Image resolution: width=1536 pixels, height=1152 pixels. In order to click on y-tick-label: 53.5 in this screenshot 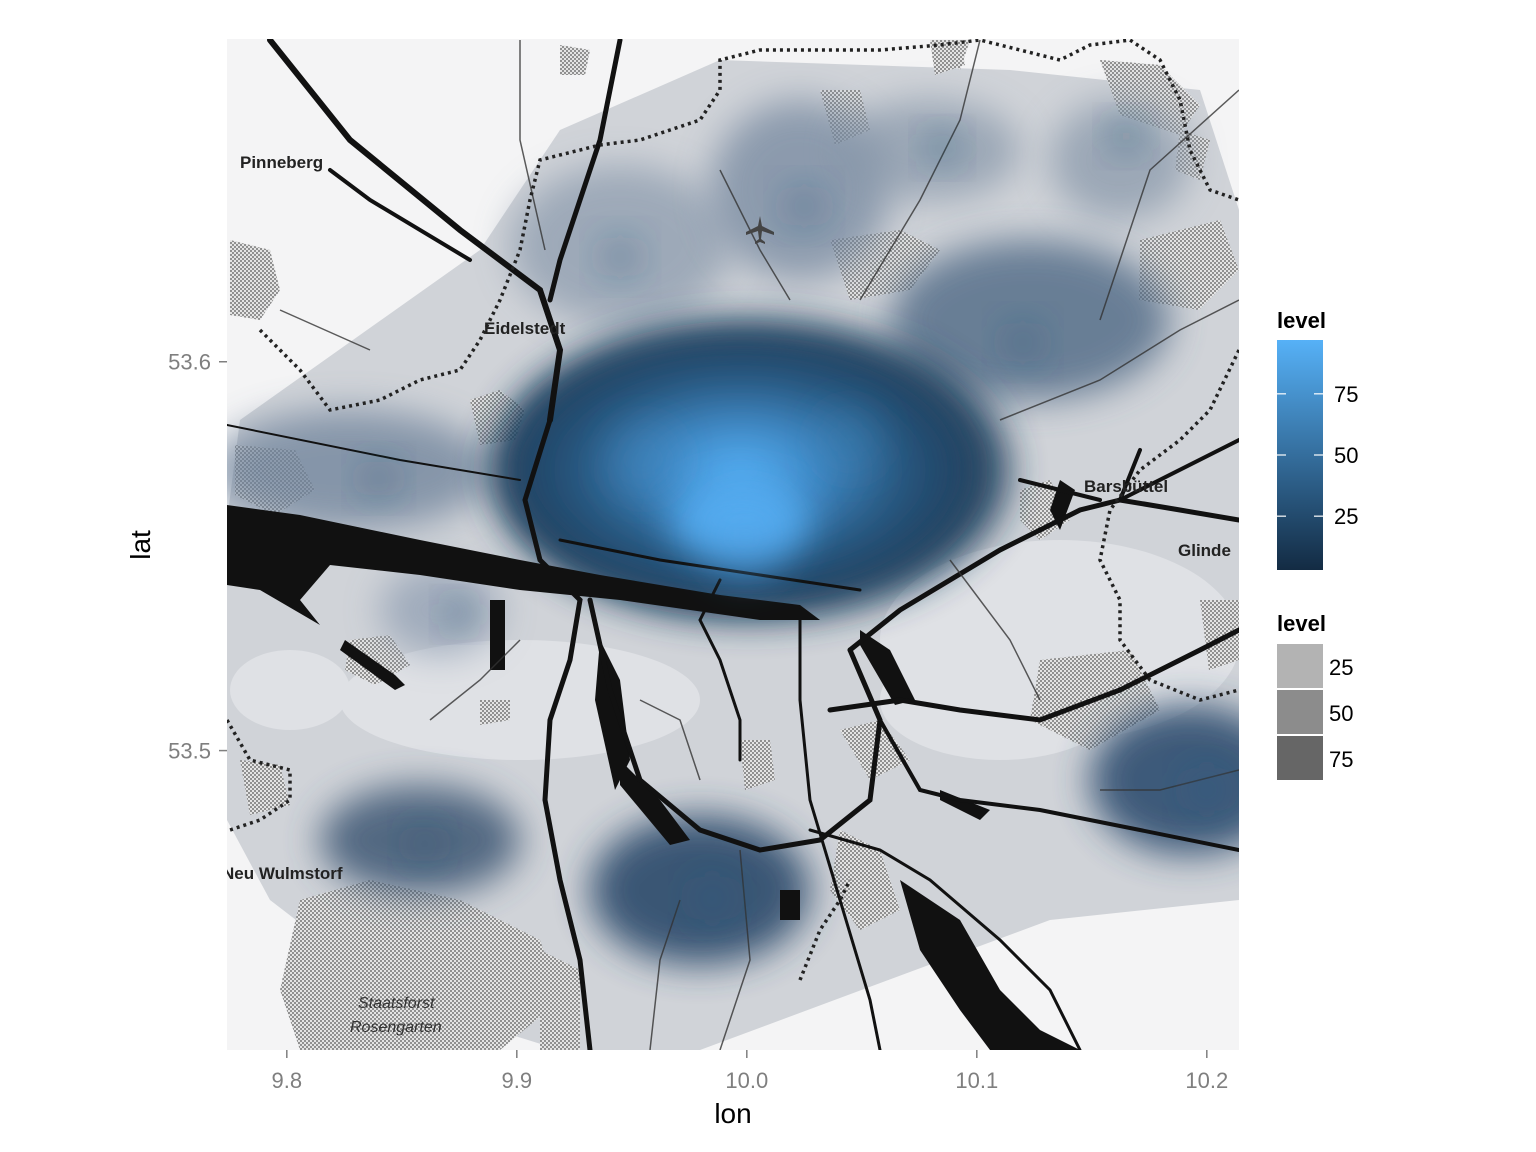, I will do `click(189, 751)`.